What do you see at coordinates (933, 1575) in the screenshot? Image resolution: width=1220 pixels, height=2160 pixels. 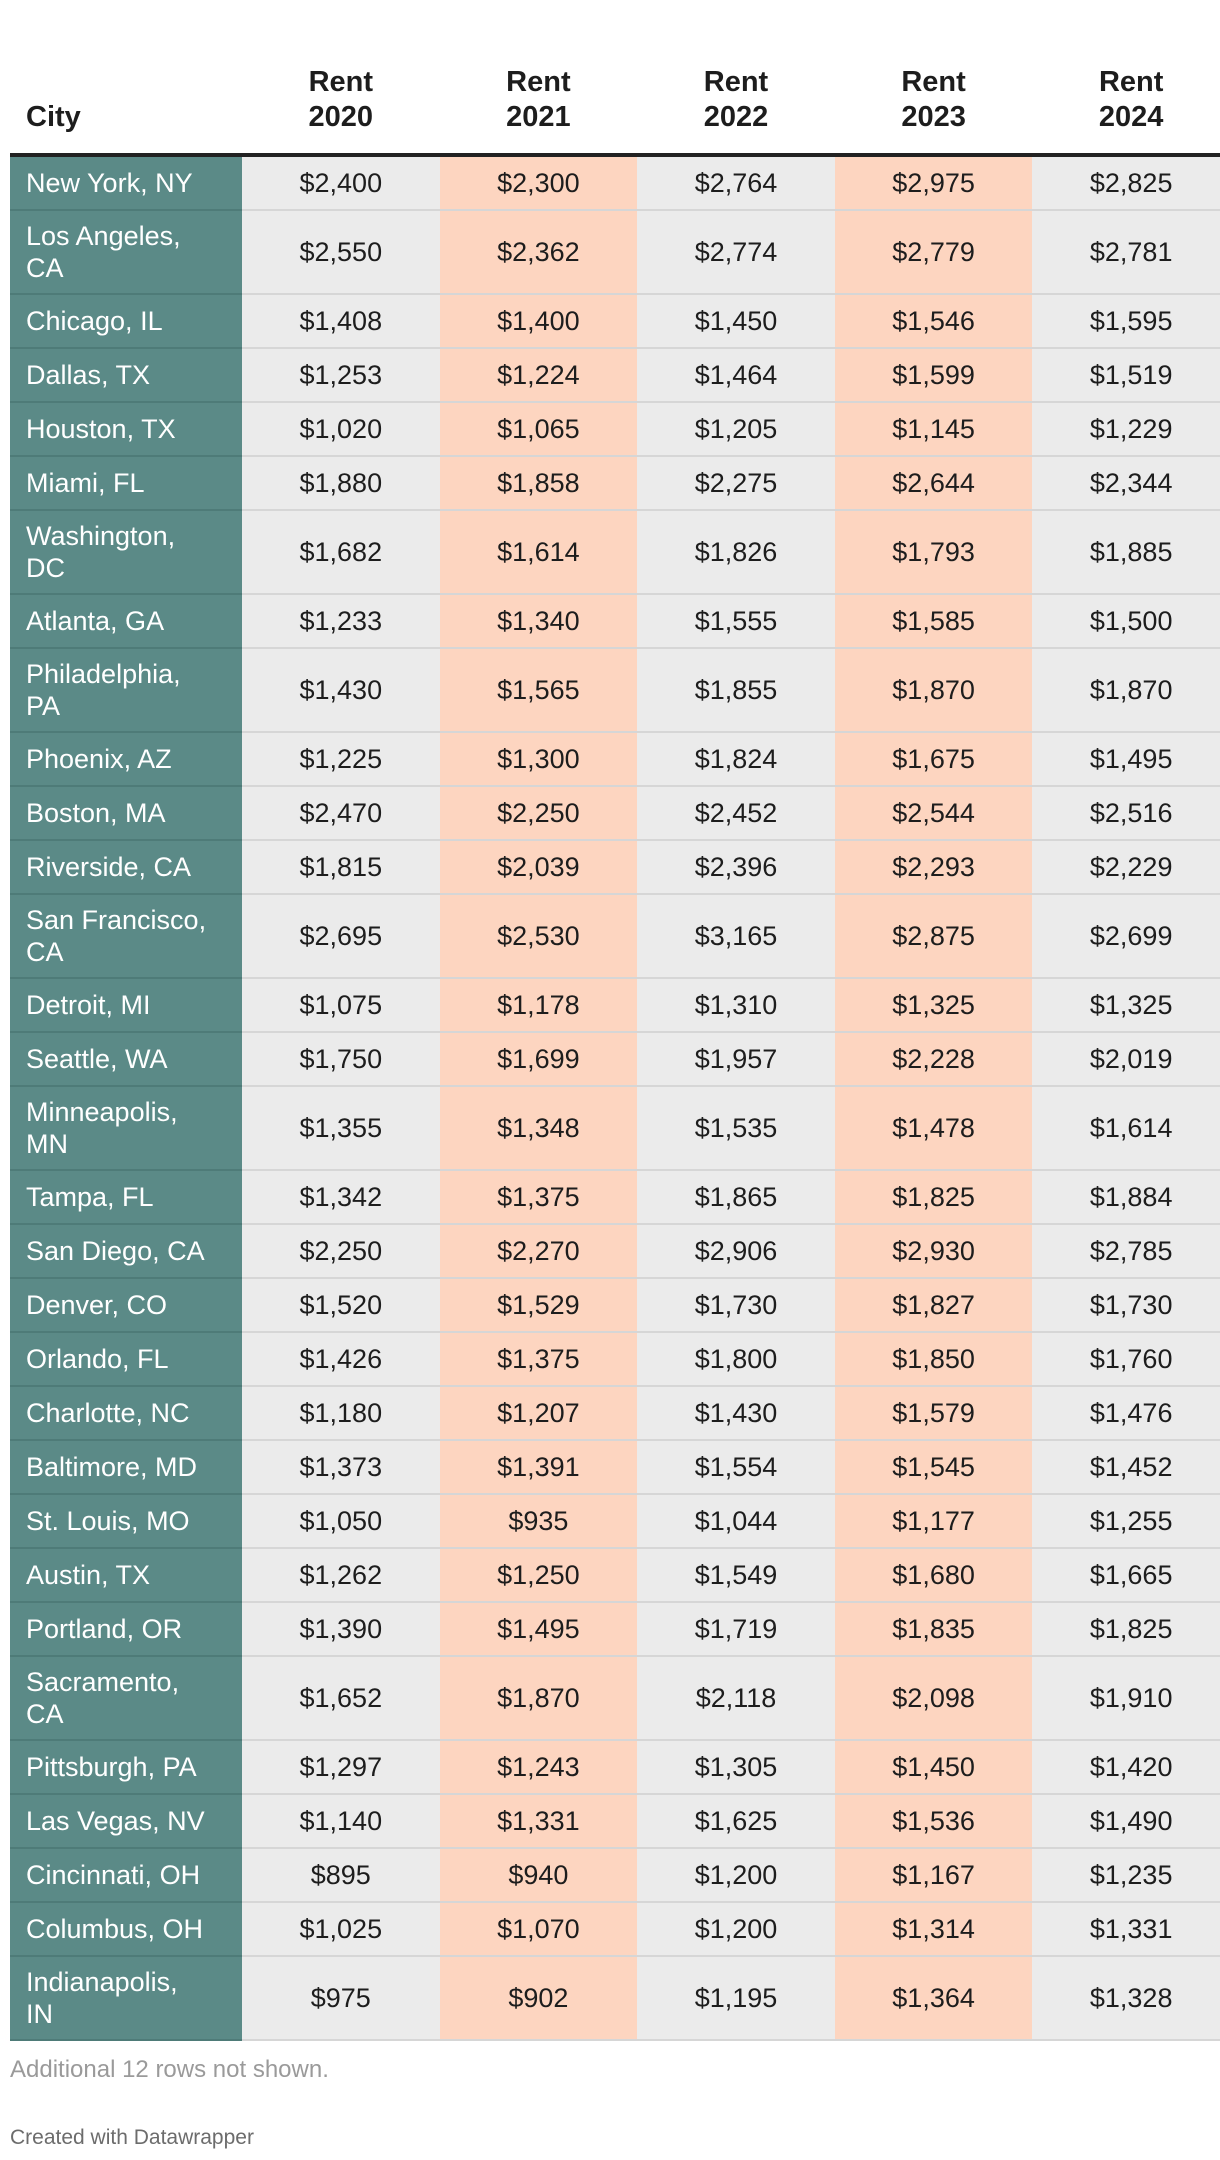 I see `rent-value-cell: $1,680` at bounding box center [933, 1575].